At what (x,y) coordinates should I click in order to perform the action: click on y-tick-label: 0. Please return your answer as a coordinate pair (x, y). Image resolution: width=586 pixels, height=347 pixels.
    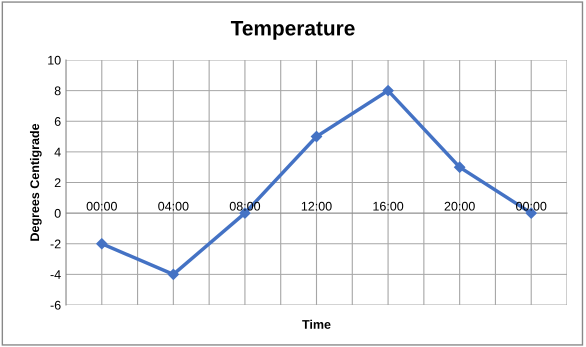
    Looking at the image, I should click on (57, 213).